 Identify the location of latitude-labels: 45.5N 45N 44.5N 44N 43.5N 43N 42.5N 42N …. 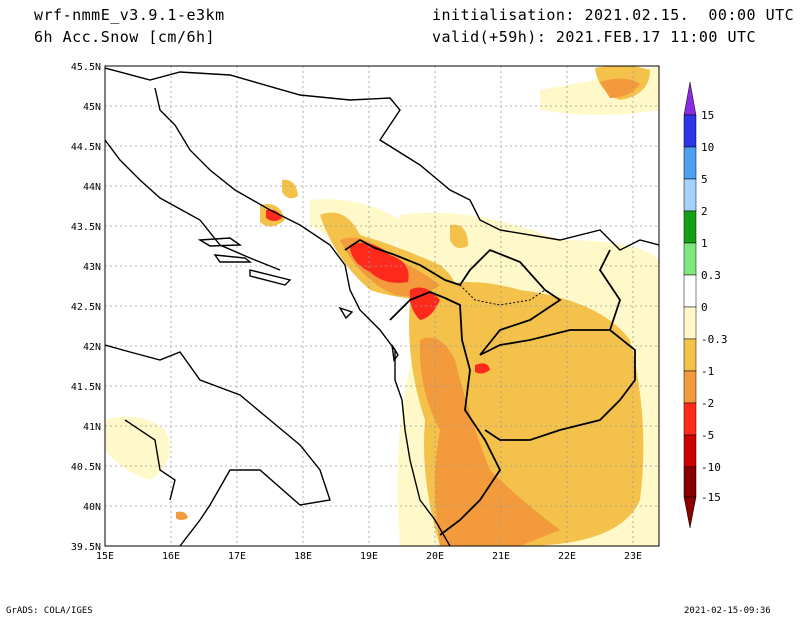
(86, 307).